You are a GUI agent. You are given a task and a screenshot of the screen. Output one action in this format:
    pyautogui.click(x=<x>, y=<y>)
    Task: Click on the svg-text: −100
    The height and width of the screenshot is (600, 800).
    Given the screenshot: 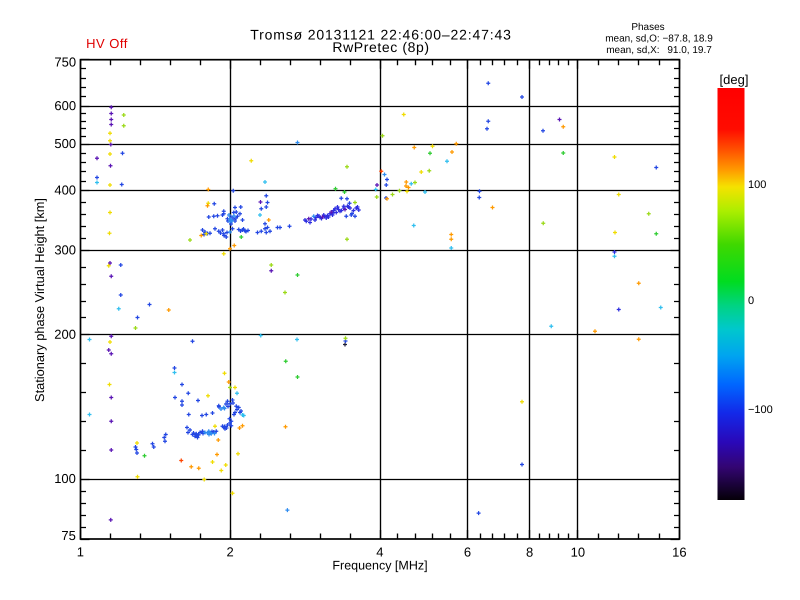 What is the action you would take?
    pyautogui.click(x=760, y=410)
    